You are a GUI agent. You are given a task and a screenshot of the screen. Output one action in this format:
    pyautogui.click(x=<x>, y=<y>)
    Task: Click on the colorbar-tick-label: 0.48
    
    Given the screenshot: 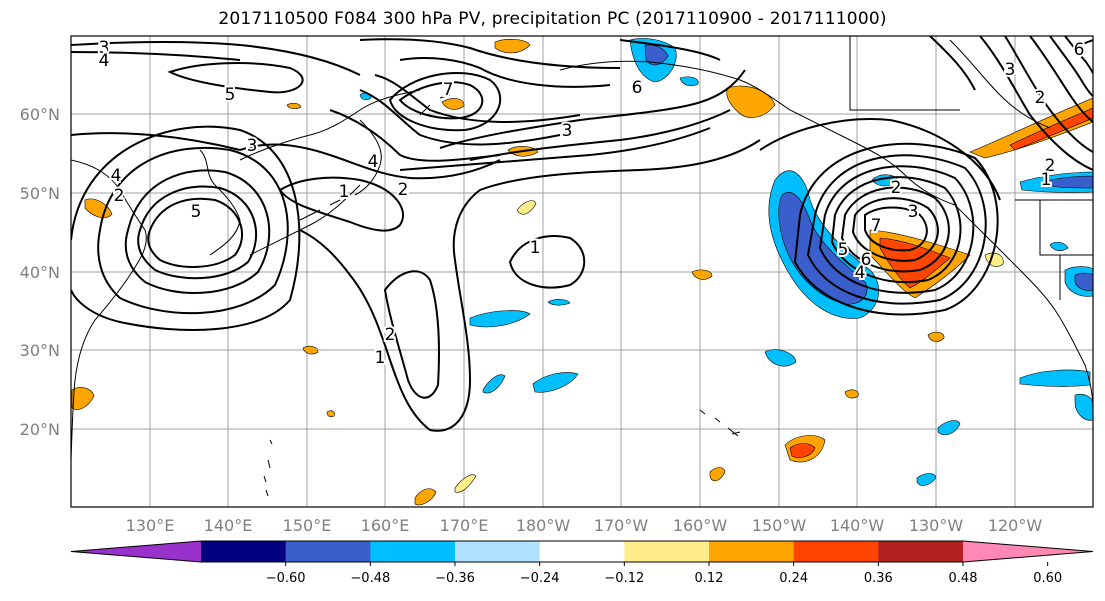 What is the action you would take?
    pyautogui.click(x=963, y=578)
    